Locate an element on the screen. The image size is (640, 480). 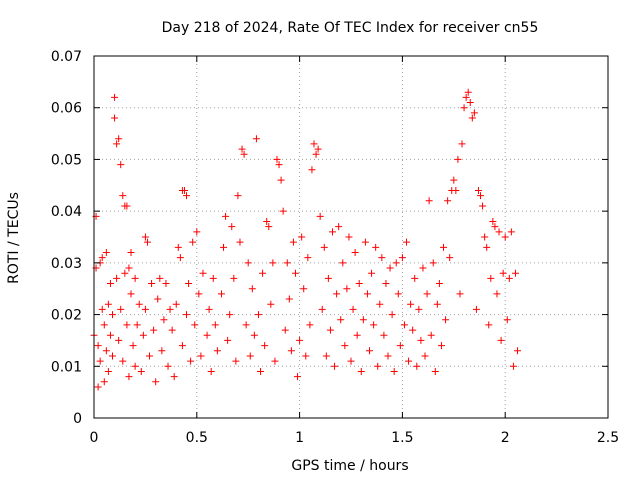
x-tick-label: 1 is located at coordinates (299, 438).